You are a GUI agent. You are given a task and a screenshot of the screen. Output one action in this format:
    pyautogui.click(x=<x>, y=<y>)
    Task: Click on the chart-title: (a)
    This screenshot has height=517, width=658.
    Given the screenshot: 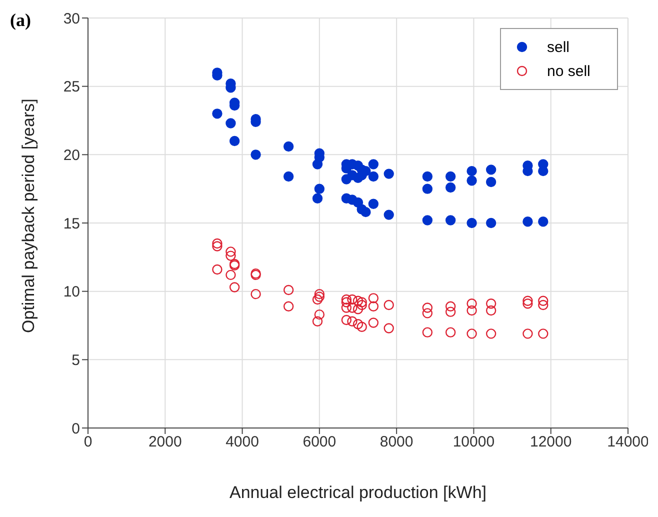 What is the action you would take?
    pyautogui.click(x=20, y=20)
    